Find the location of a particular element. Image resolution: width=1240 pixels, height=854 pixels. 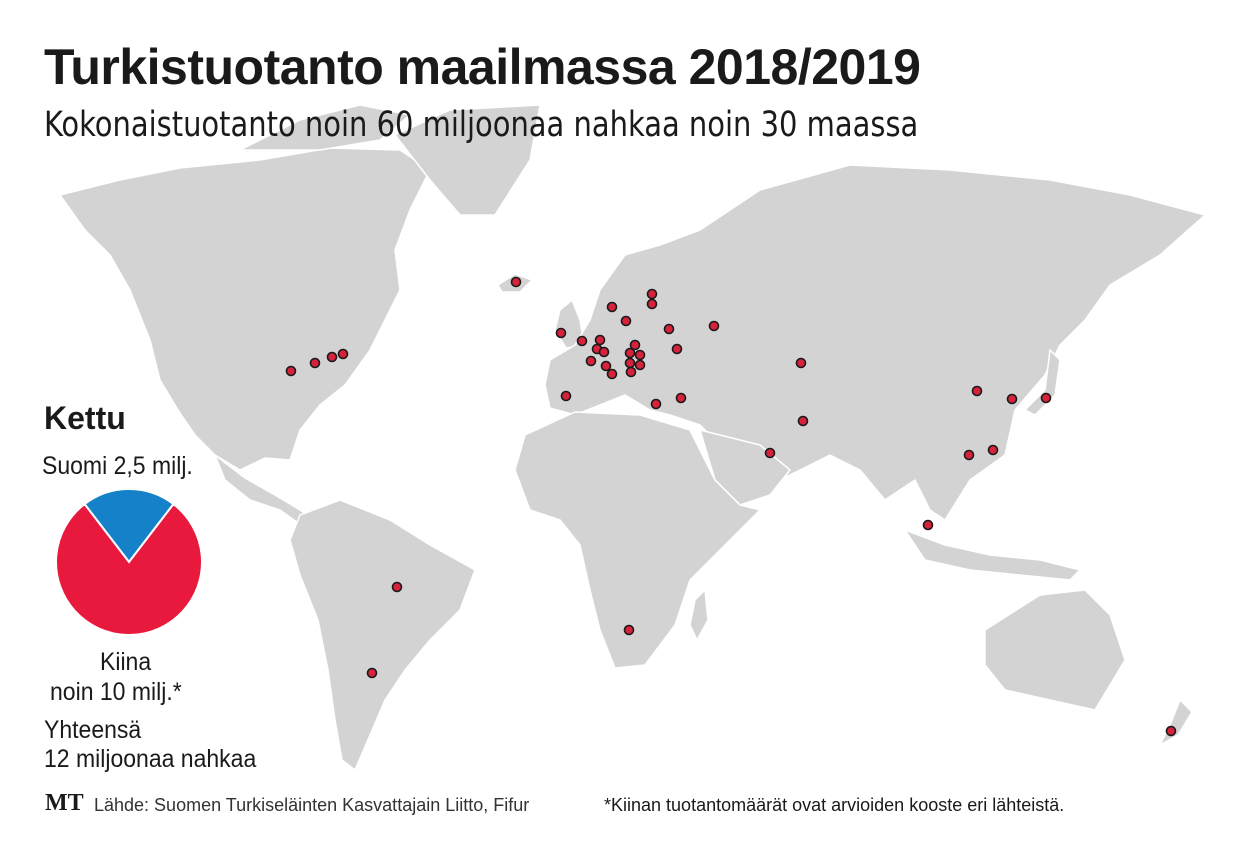

mt-logo: MT is located at coordinates (64, 803).